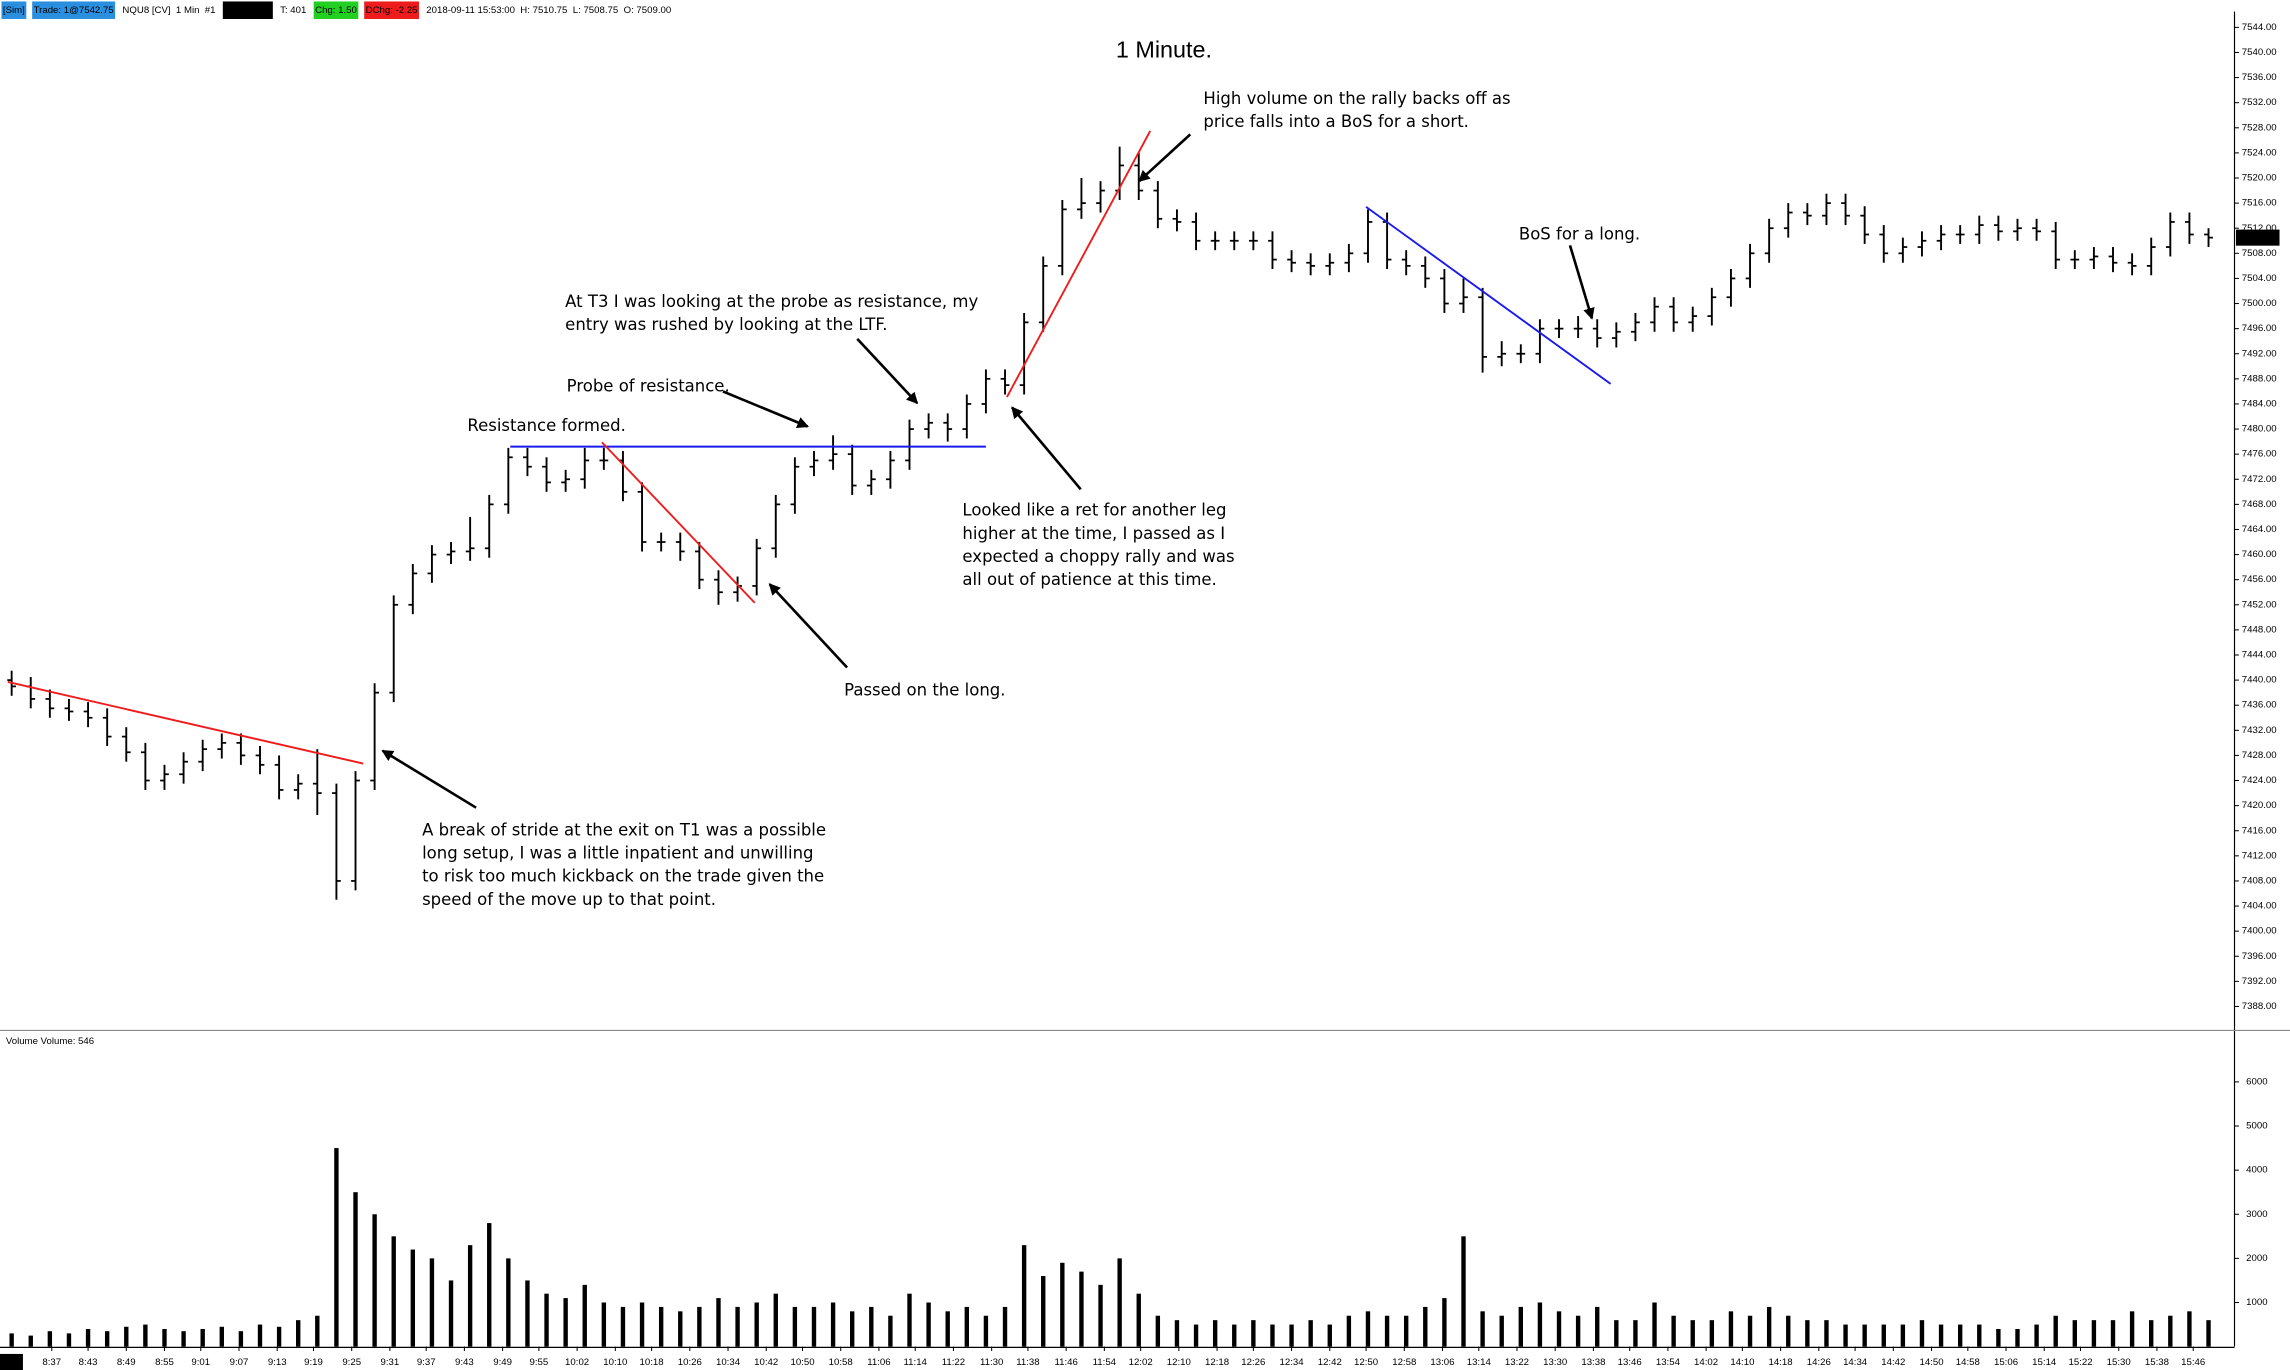 The width and height of the screenshot is (2290, 1370). Describe the element at coordinates (2259, 253) in the screenshot. I see `y-tick-label: 7508.00` at that location.